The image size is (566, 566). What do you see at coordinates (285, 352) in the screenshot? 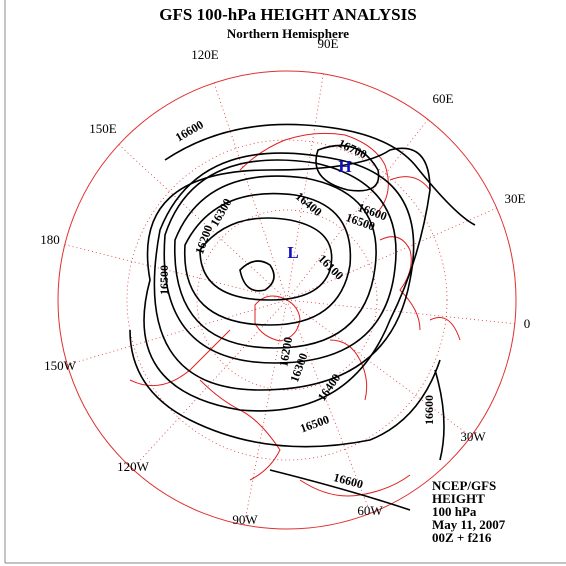
I see `contour-label: 16200` at bounding box center [285, 352].